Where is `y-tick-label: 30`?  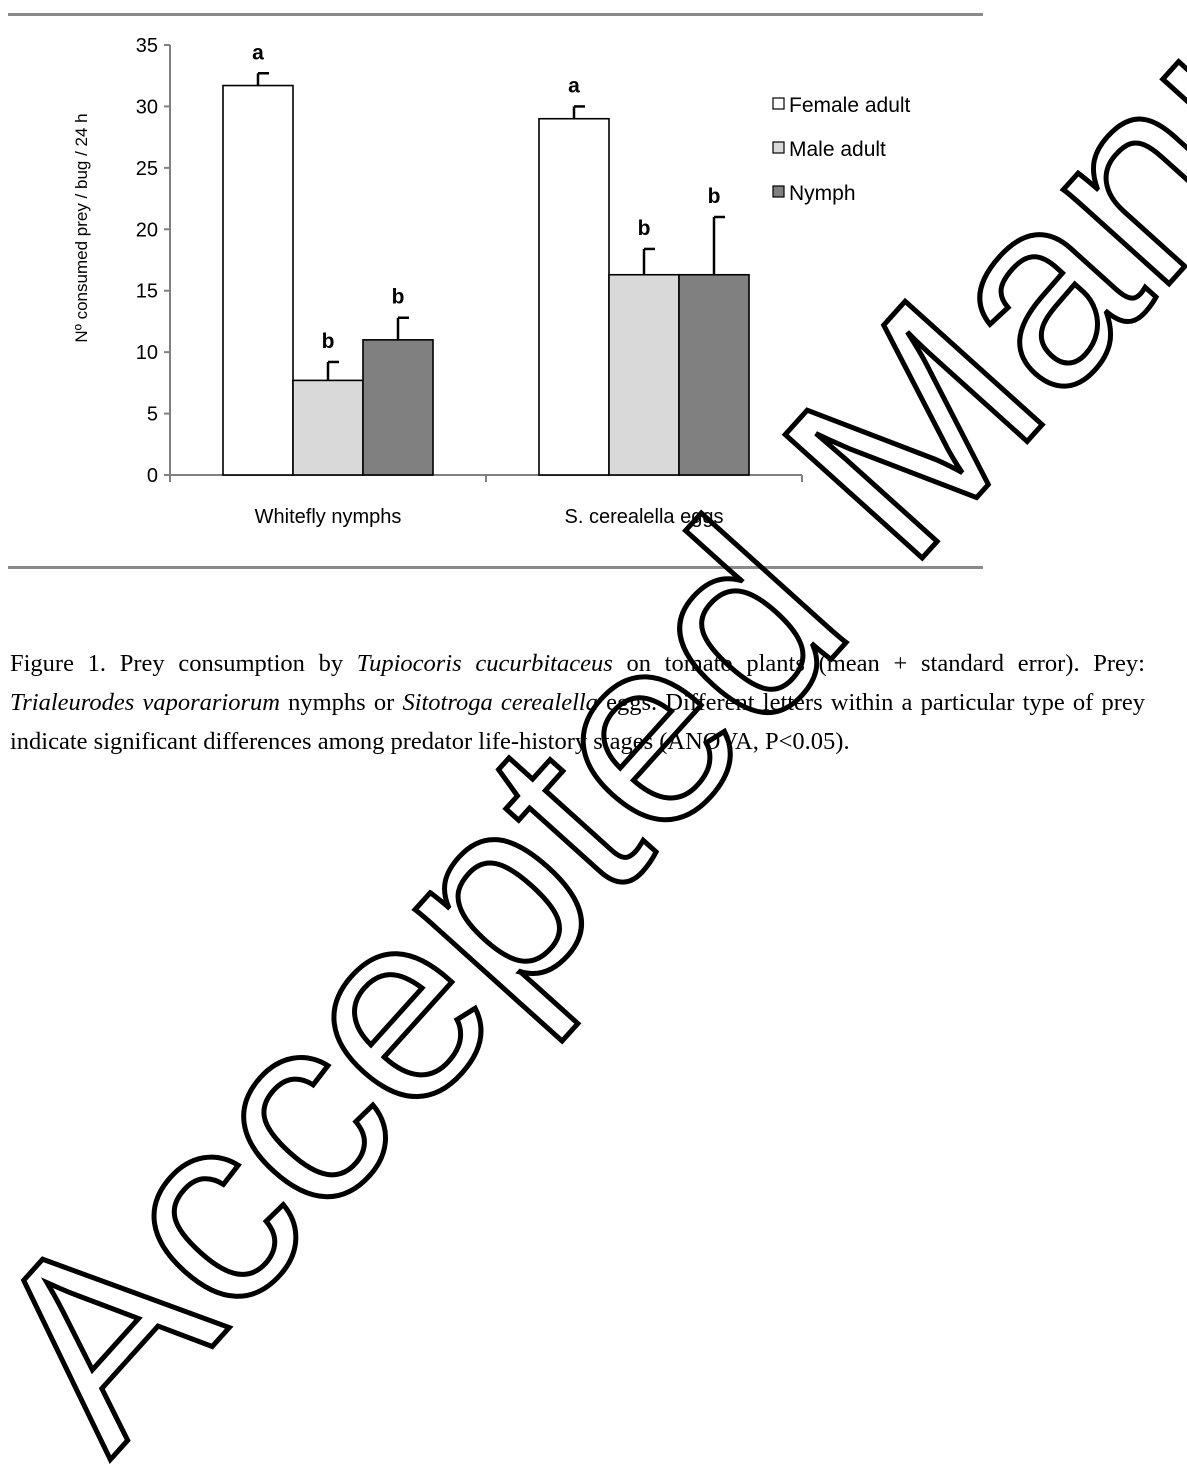
y-tick-label: 30 is located at coordinates (147, 107).